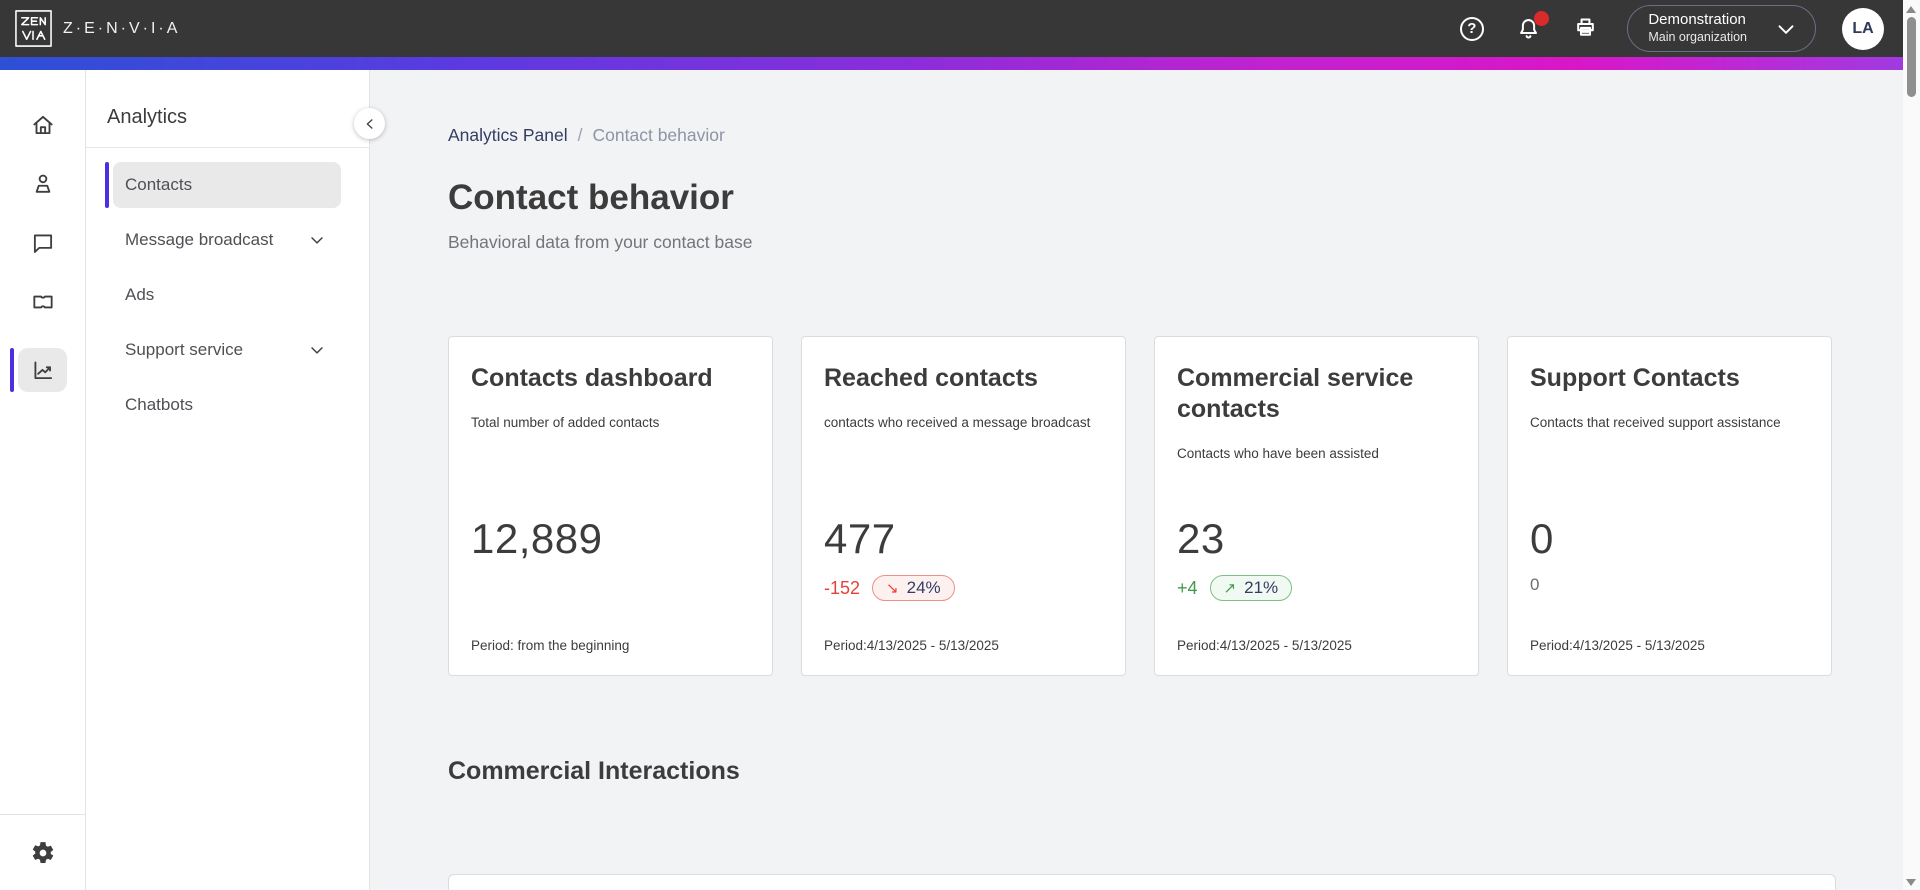  Describe the element at coordinates (1184, 135) in the screenshot. I see `breadcrumb: Analytics Panel / Contact behavior` at that location.